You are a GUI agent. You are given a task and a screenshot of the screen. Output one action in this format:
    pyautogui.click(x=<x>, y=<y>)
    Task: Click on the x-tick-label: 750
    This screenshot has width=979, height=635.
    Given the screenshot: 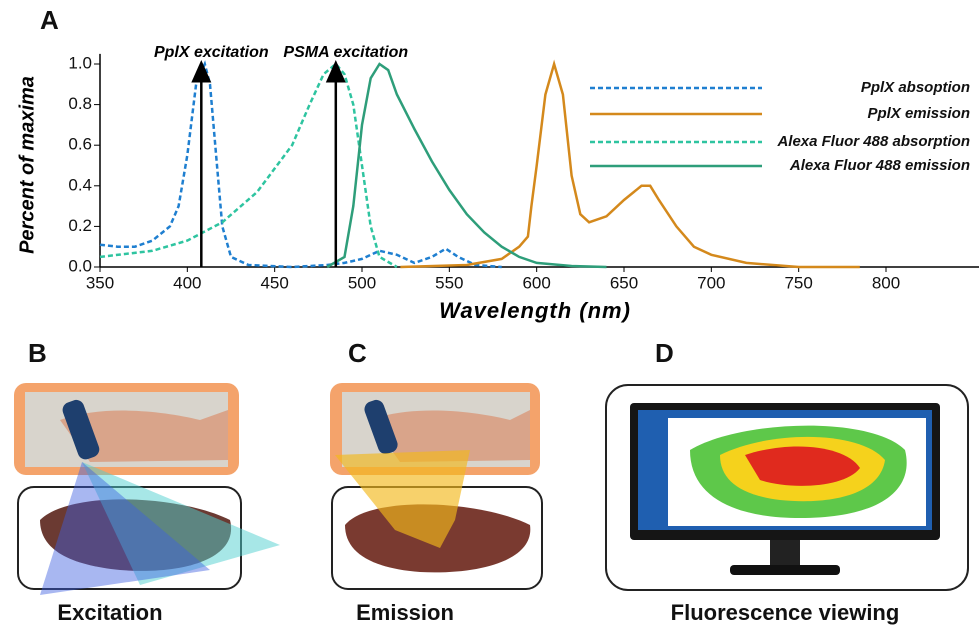 What is the action you would take?
    pyautogui.click(x=798, y=282)
    